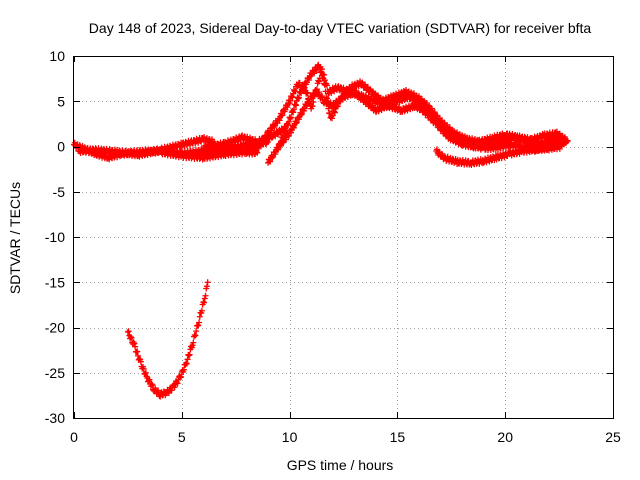  Describe the element at coordinates (505, 437) in the screenshot. I see `x-tick-label: 20` at that location.